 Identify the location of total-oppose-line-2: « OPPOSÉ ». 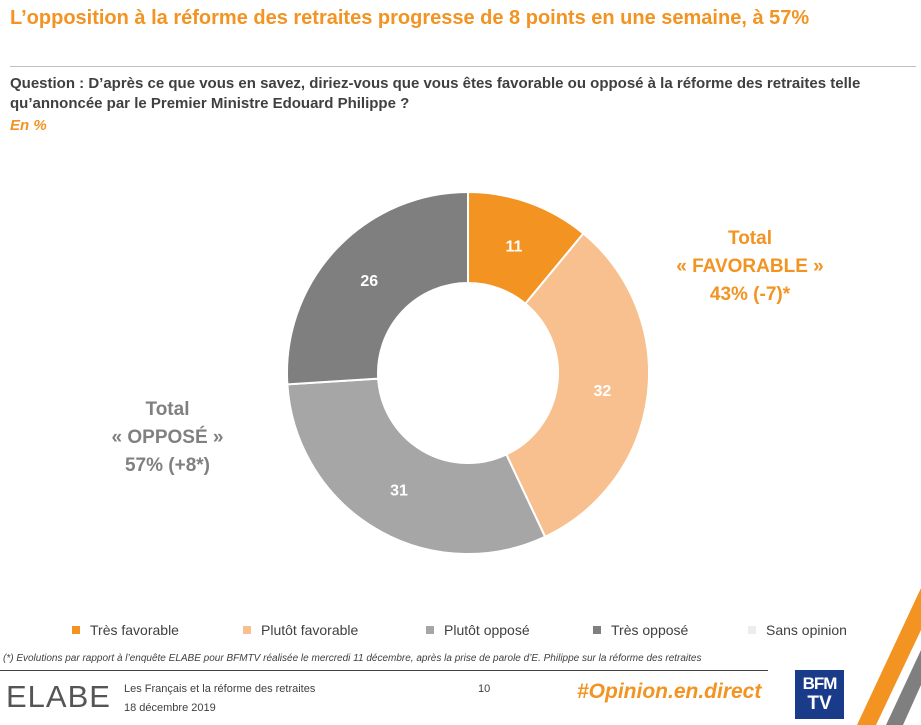
(167, 437).